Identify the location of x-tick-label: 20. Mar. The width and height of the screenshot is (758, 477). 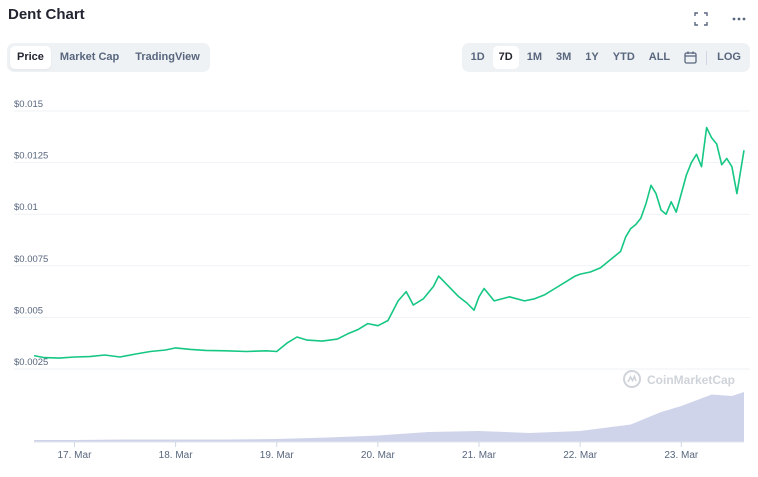
(378, 455).